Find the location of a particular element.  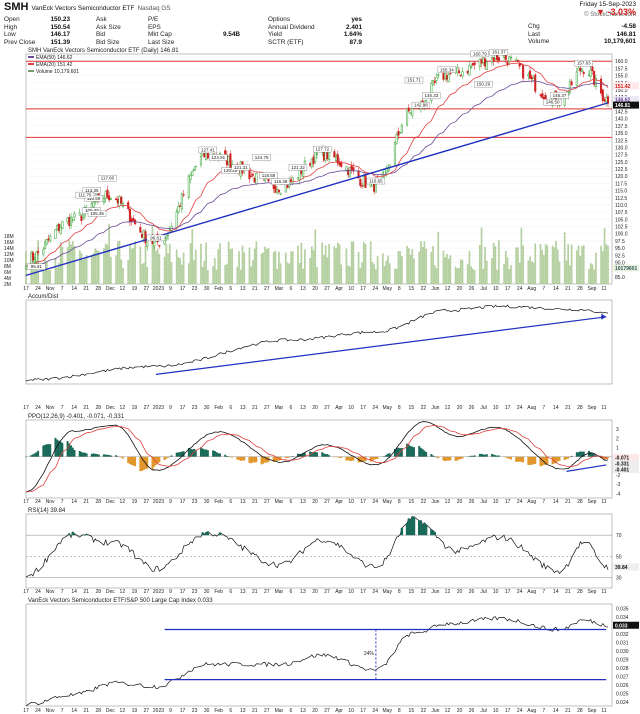

ratio-tick-label: 0.034 is located at coordinates (622, 618).